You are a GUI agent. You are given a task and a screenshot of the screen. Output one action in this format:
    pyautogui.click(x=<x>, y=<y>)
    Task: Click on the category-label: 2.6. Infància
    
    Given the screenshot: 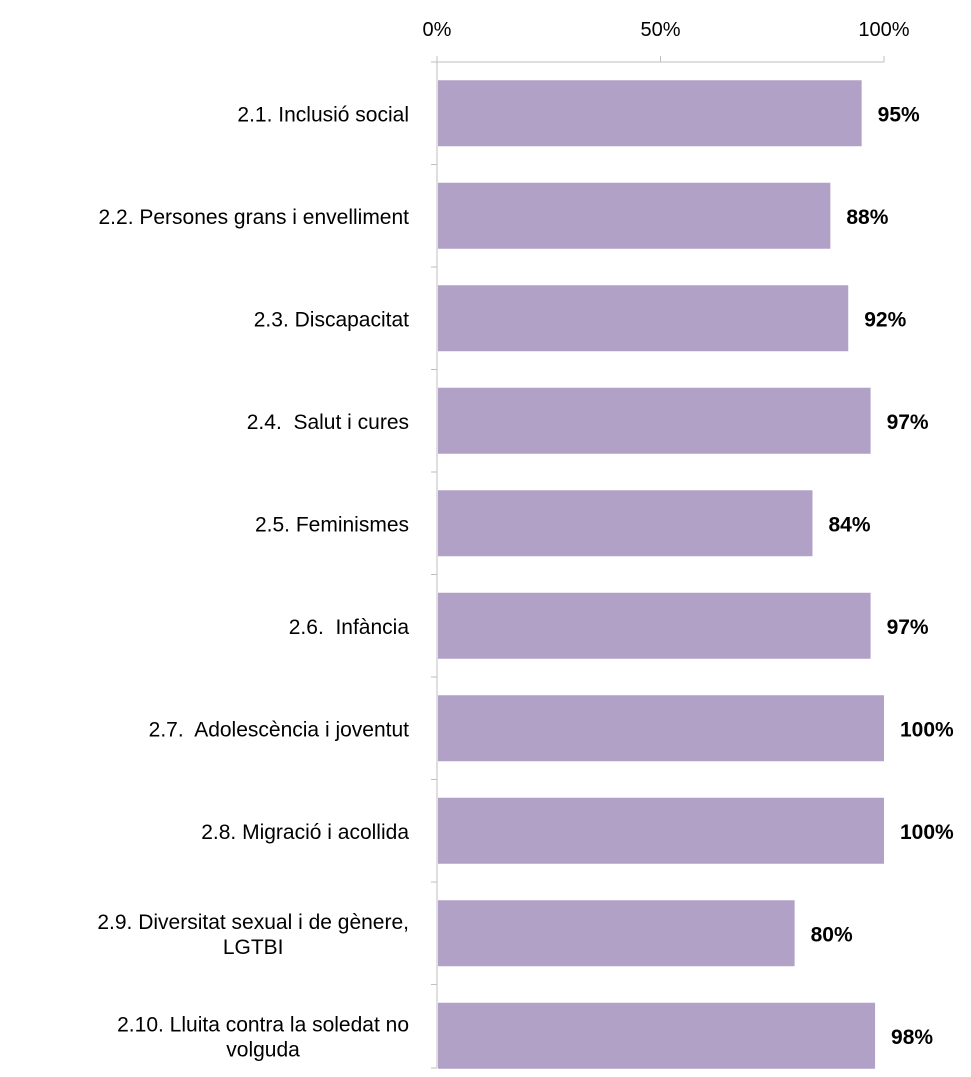 What is the action you would take?
    pyautogui.click(x=349, y=627)
    